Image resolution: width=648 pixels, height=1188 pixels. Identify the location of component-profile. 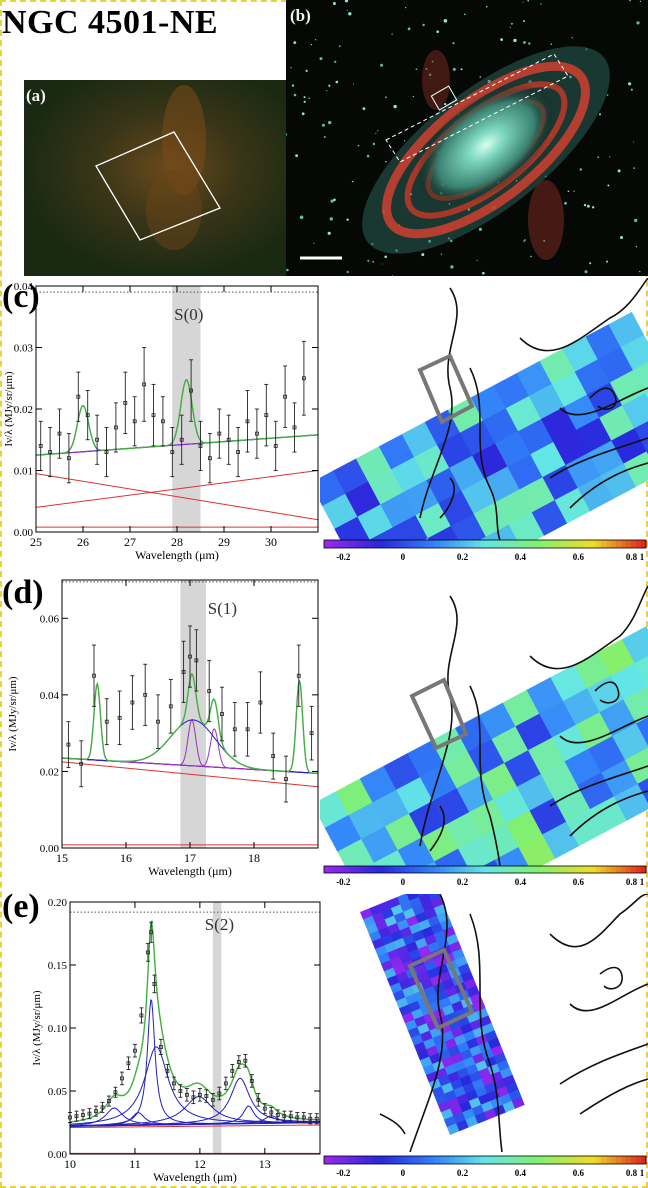
(195, 1121).